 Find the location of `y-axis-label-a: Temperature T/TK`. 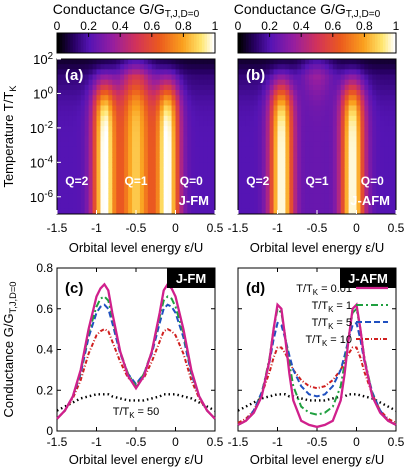

y-axis-label-a: Temperature T/TK is located at coordinates (9, 136).